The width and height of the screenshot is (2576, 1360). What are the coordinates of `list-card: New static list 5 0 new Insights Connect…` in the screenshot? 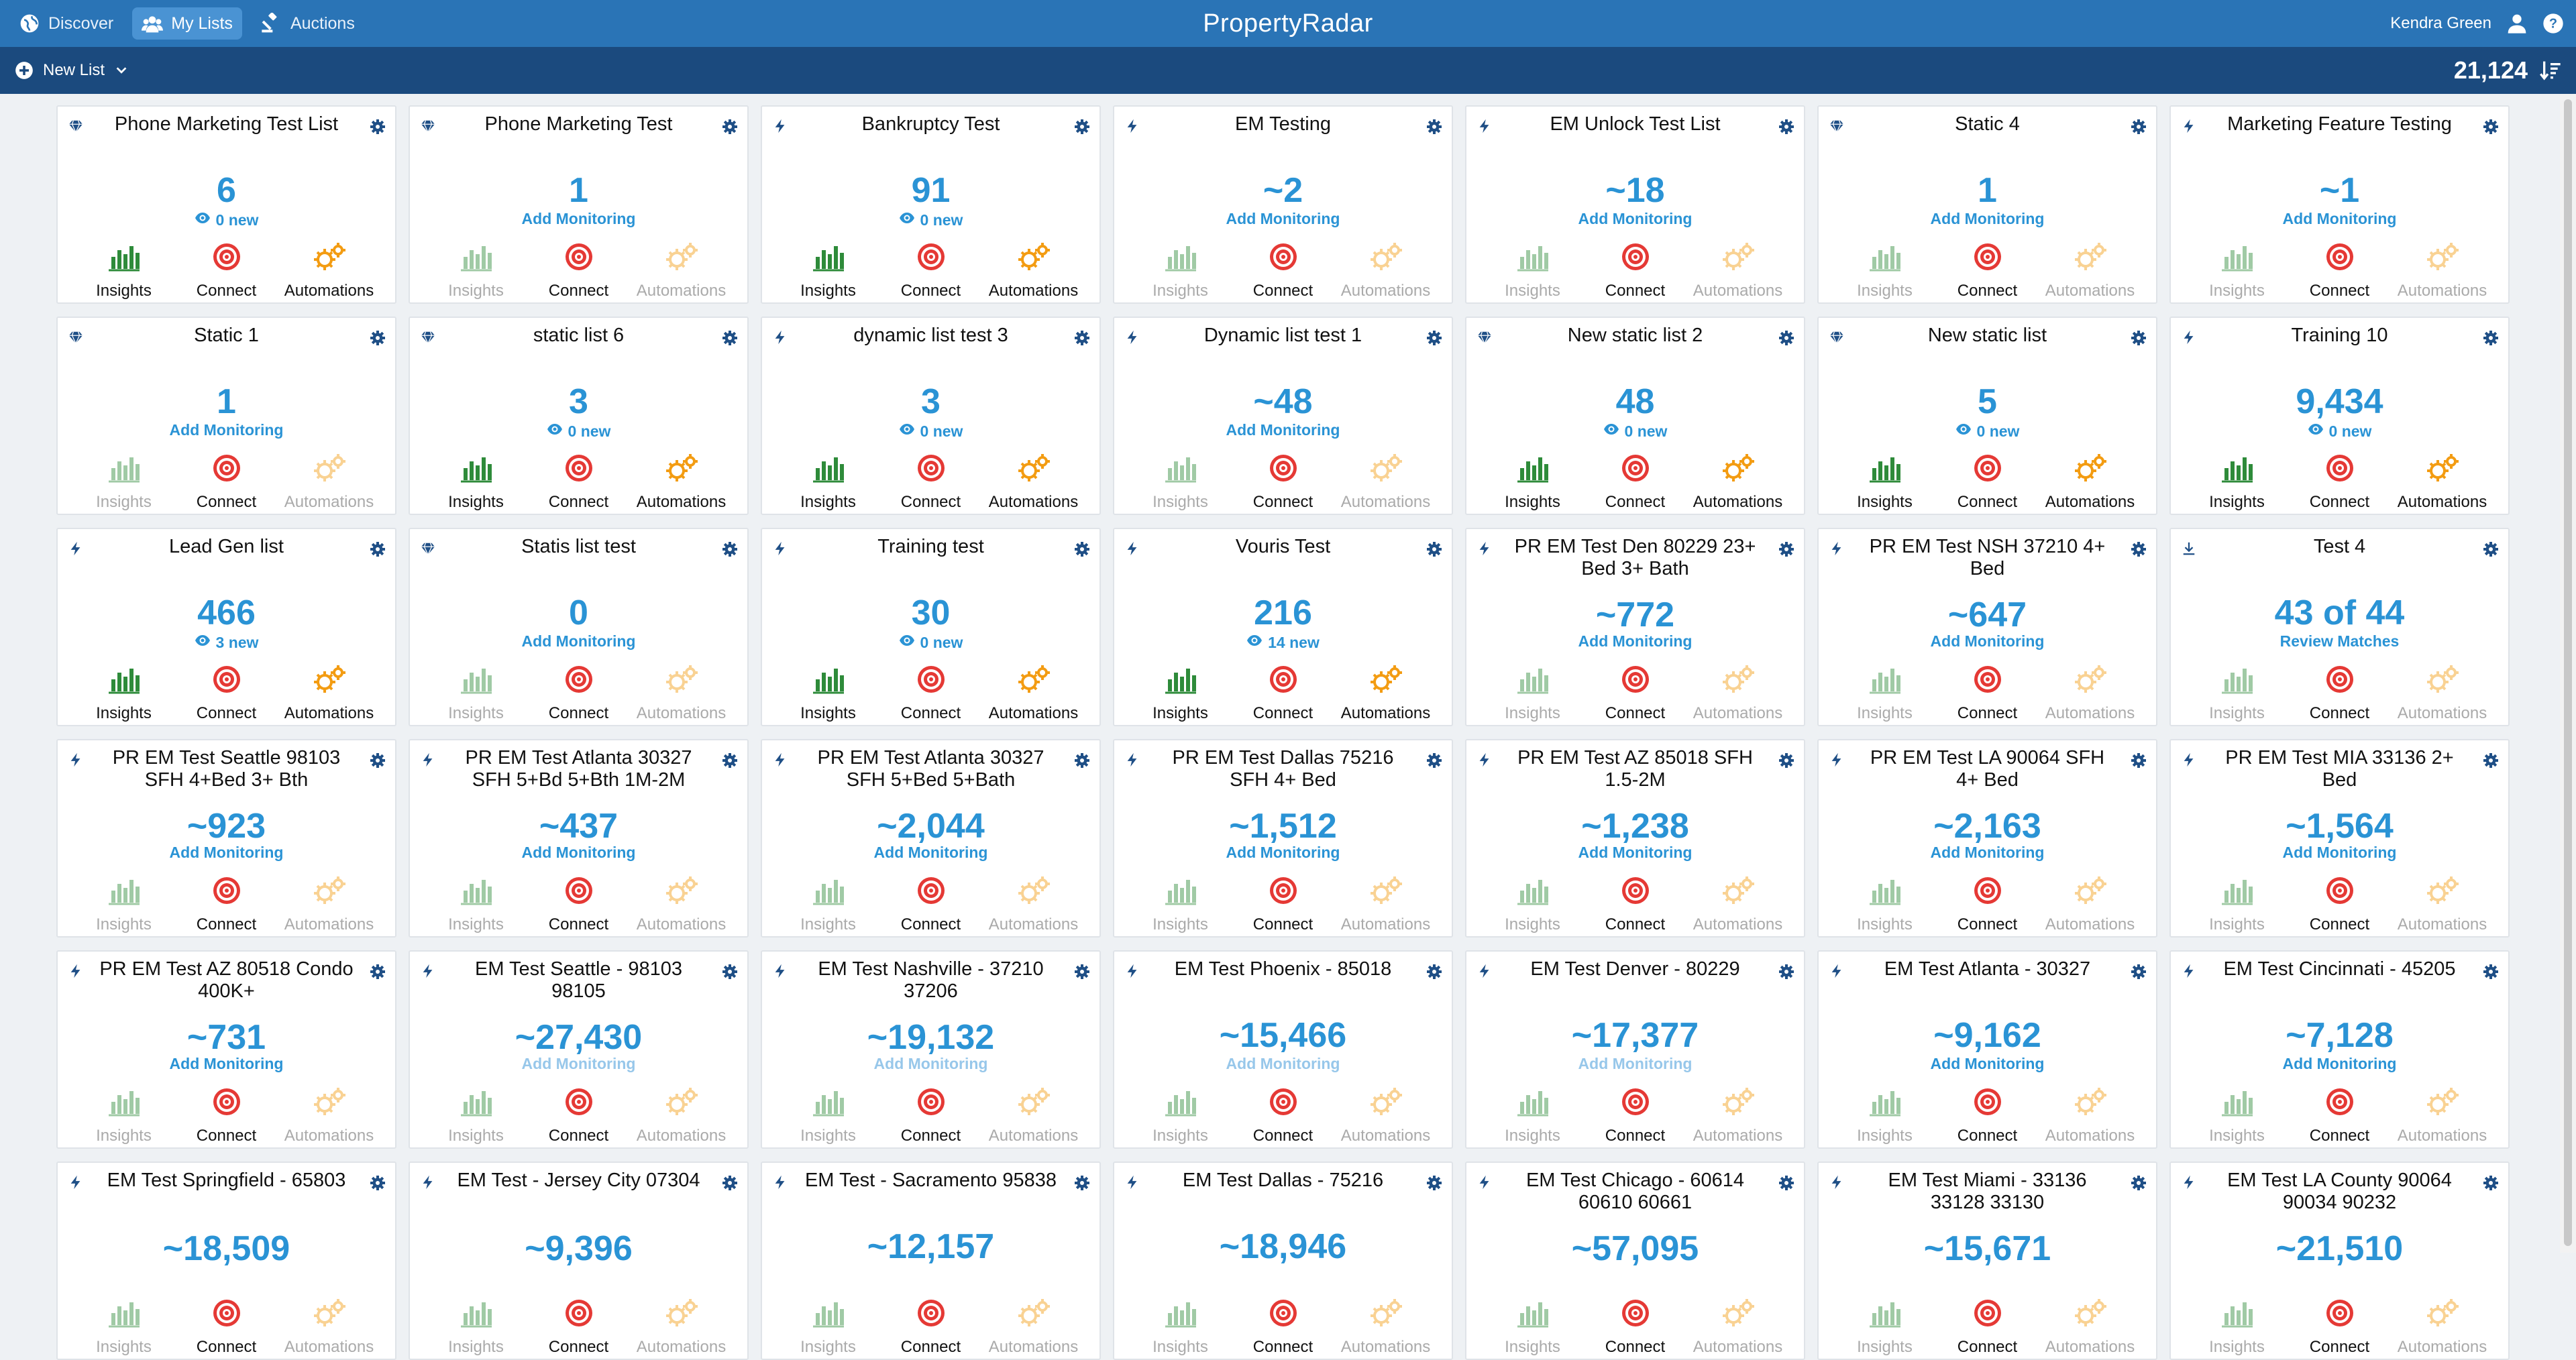 It's located at (1987, 416).